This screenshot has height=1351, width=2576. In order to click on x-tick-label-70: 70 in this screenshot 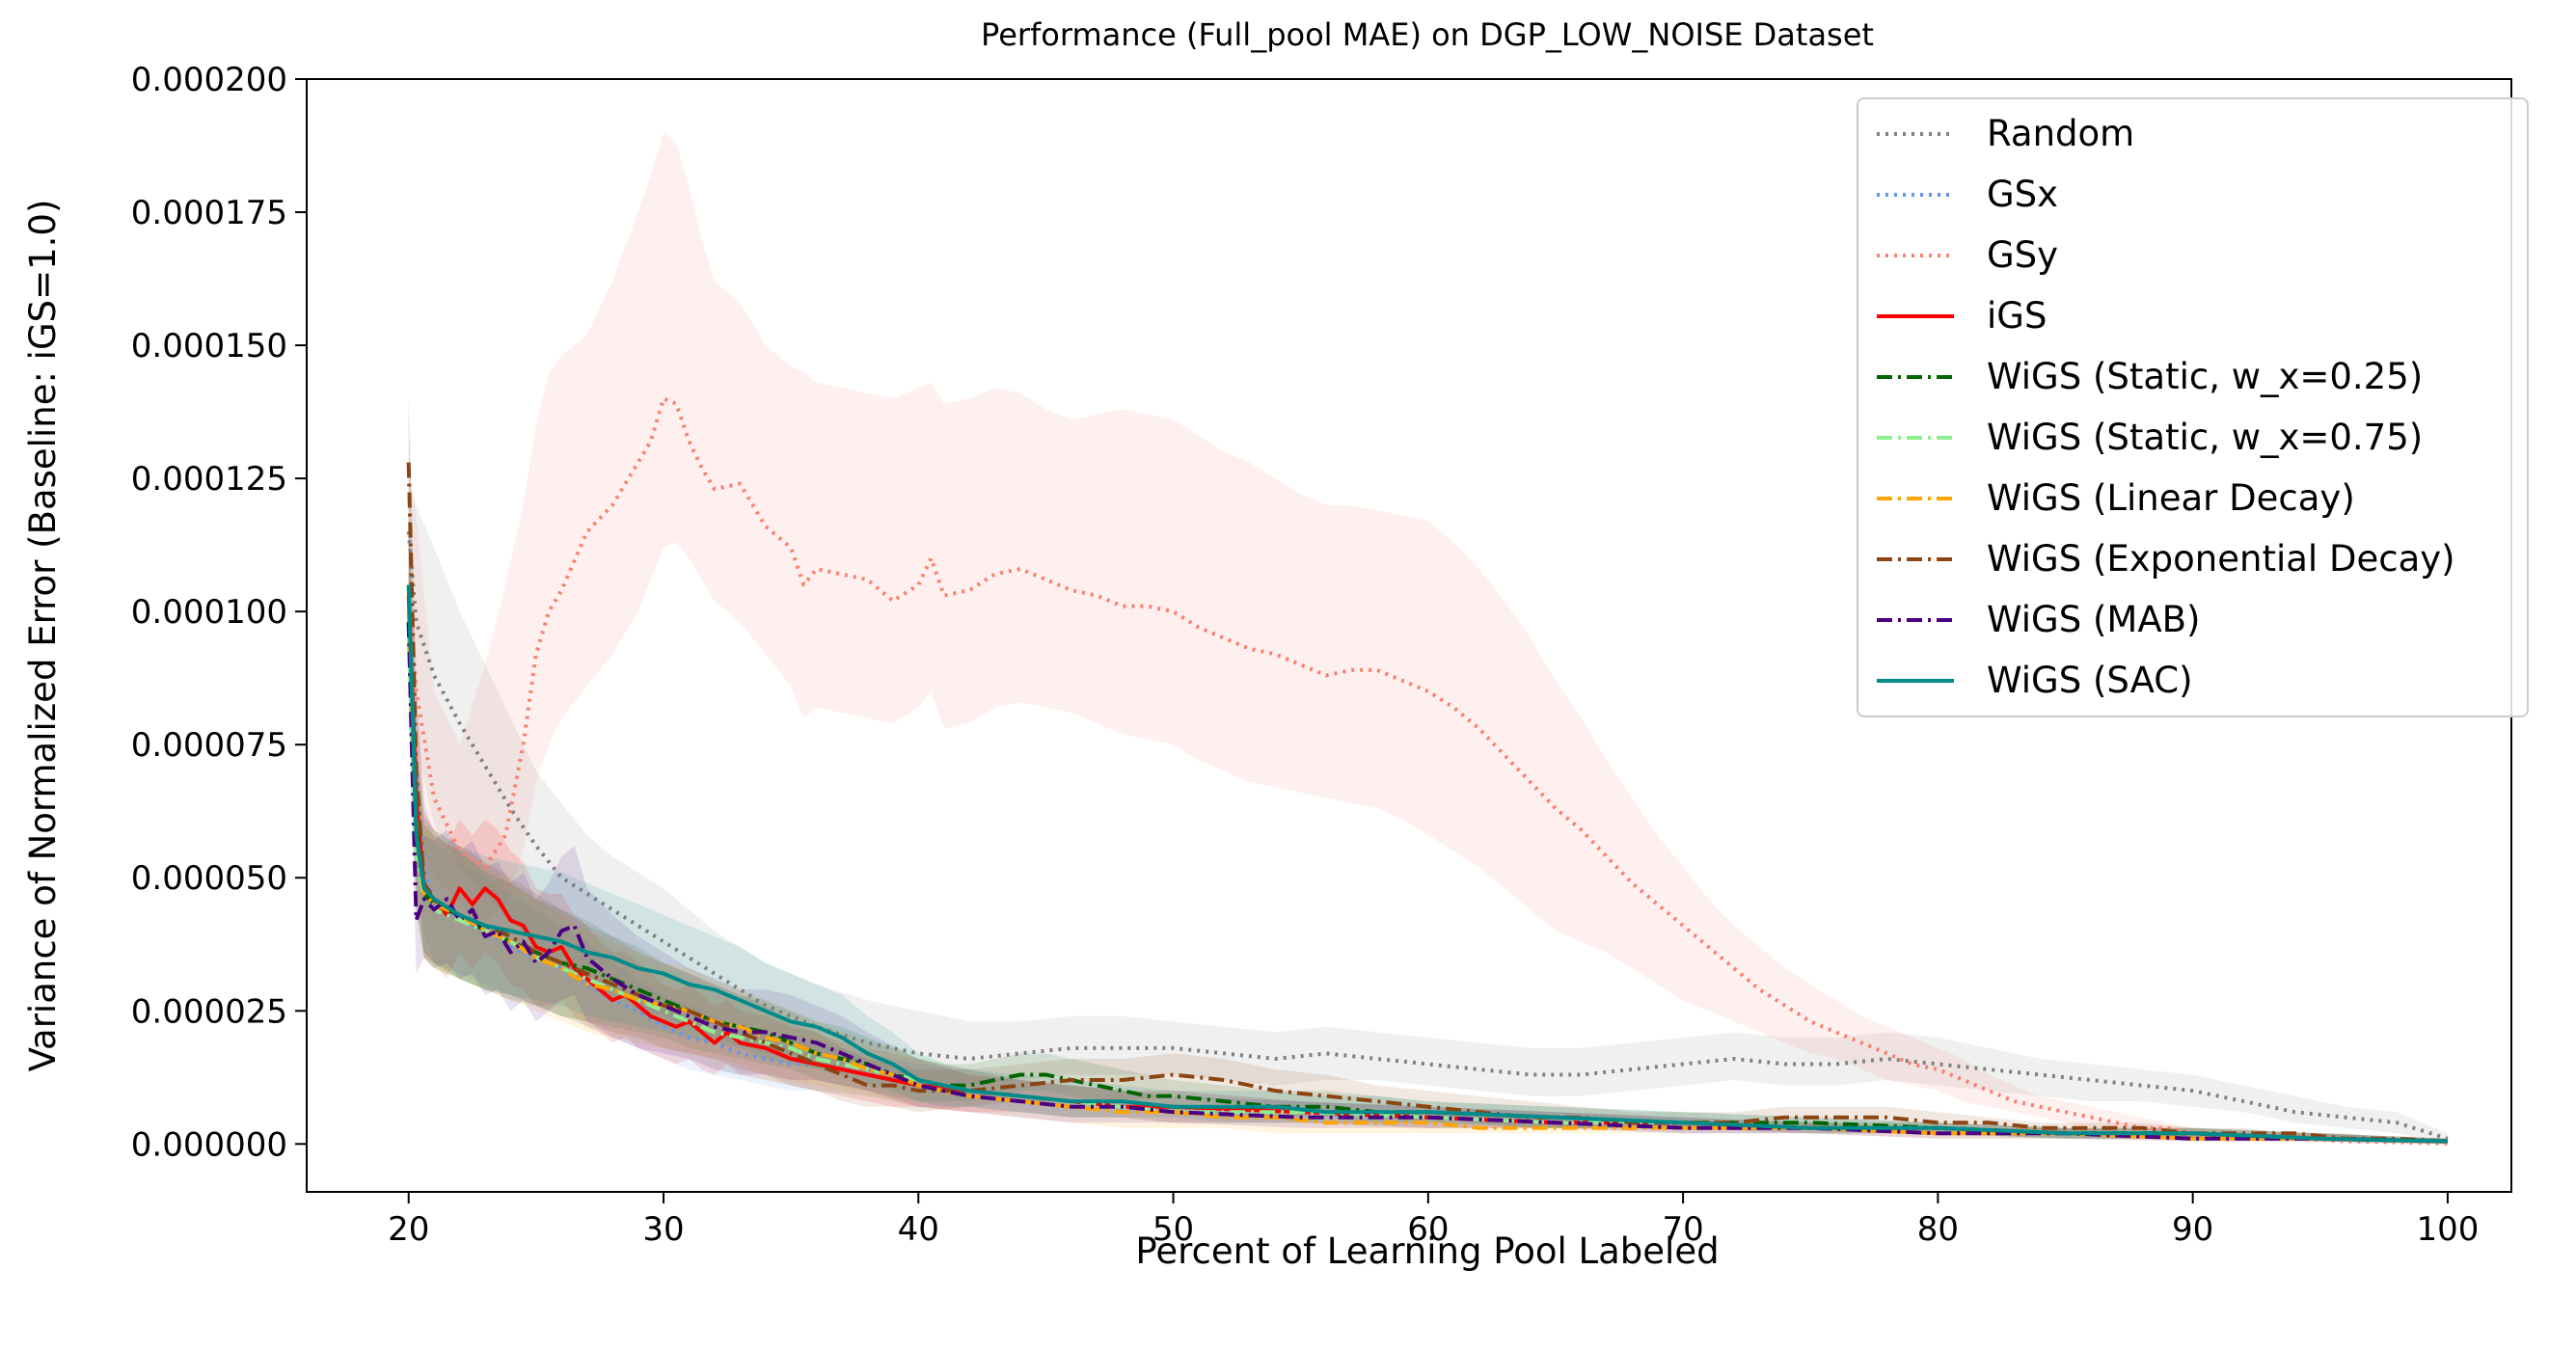, I will do `click(1682, 1229)`.